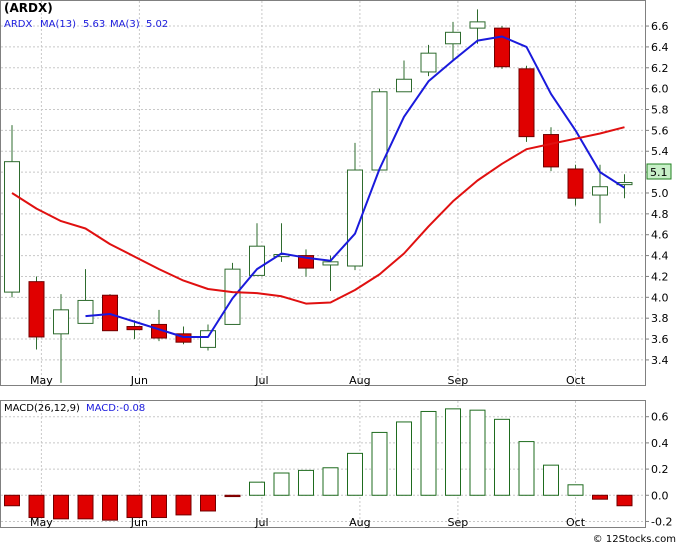  I want to click on price-tick-label: 4.4, so click(660, 256).